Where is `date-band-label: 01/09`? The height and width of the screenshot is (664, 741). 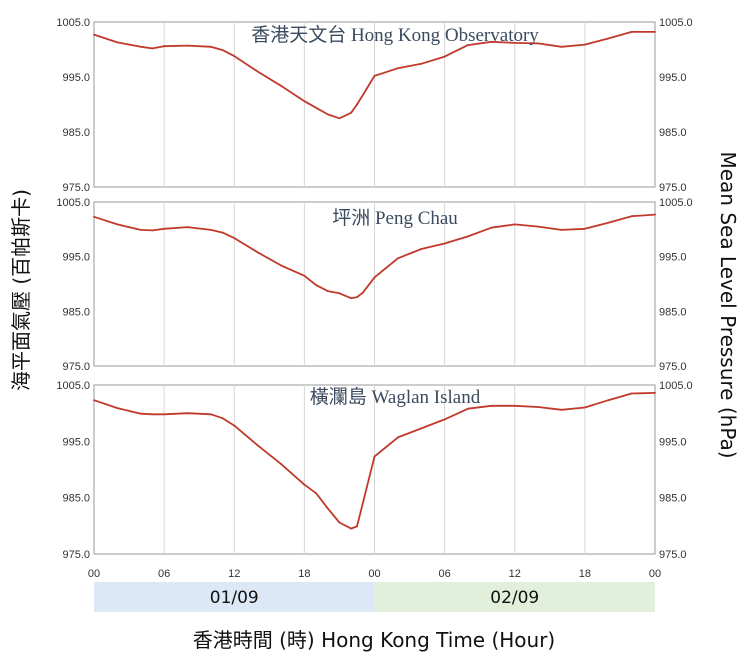 date-band-label: 01/09 is located at coordinates (234, 598).